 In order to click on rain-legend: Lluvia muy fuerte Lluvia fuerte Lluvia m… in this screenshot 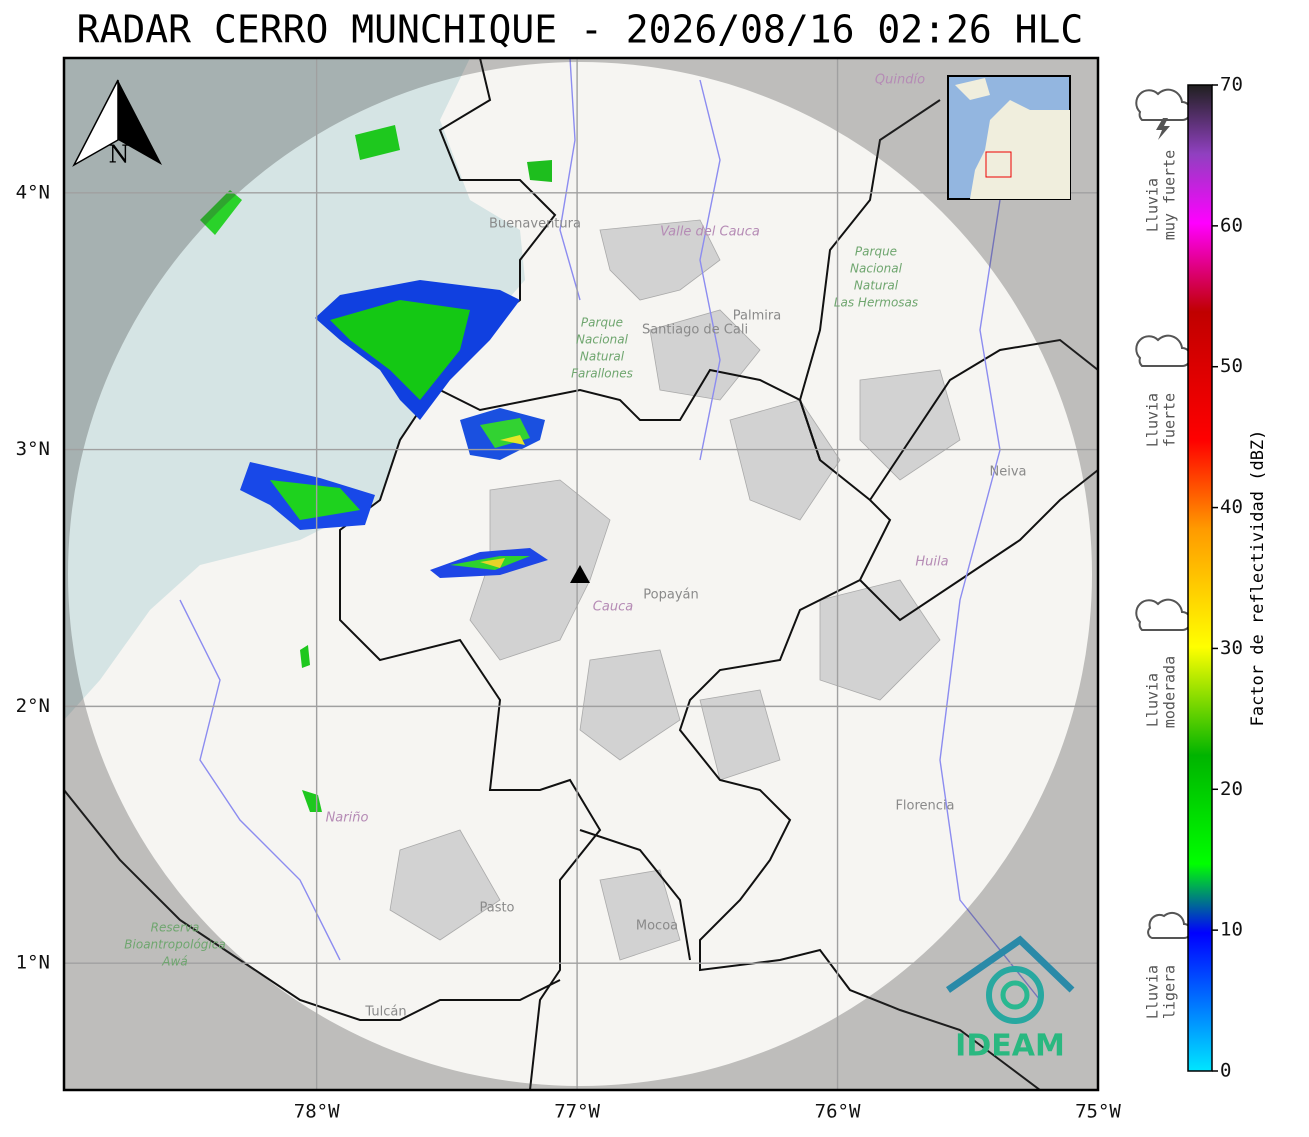, I will do `click(1163, 553)`.